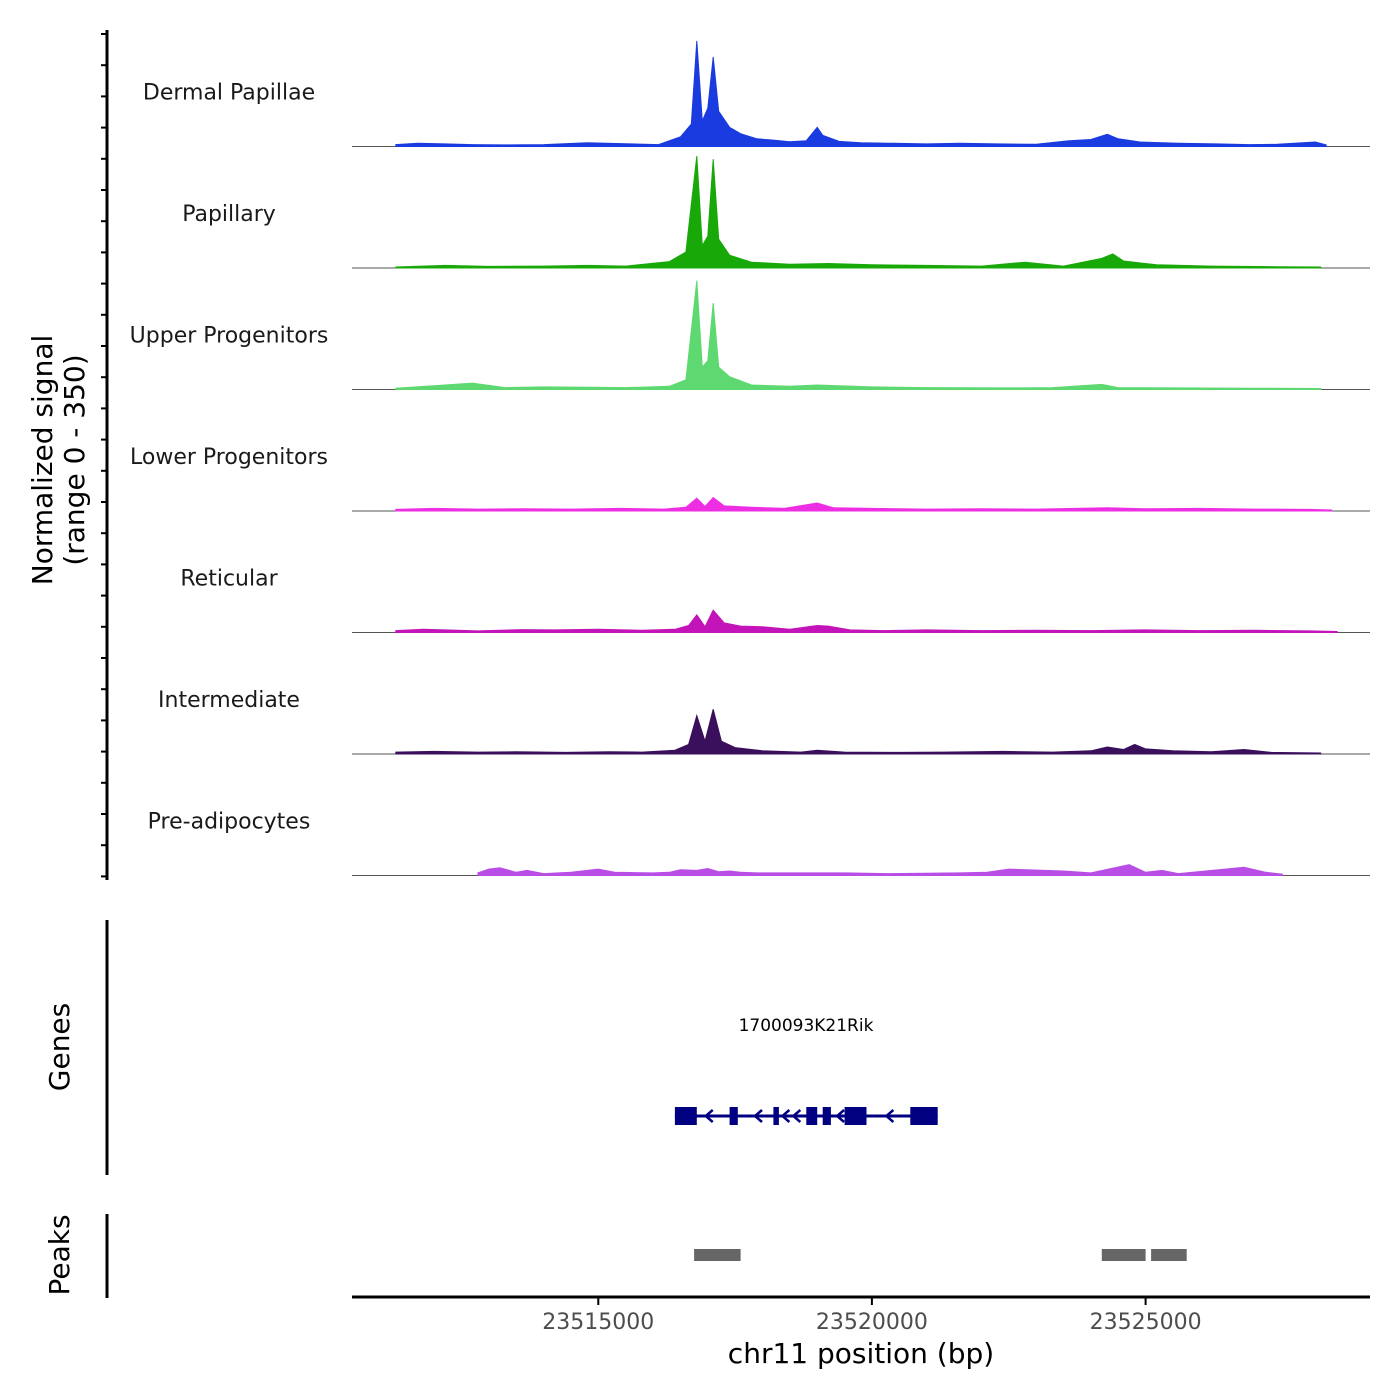  What do you see at coordinates (750, 478) in the screenshot?
I see `track-lower-progenitors: Lower Progenitors` at bounding box center [750, 478].